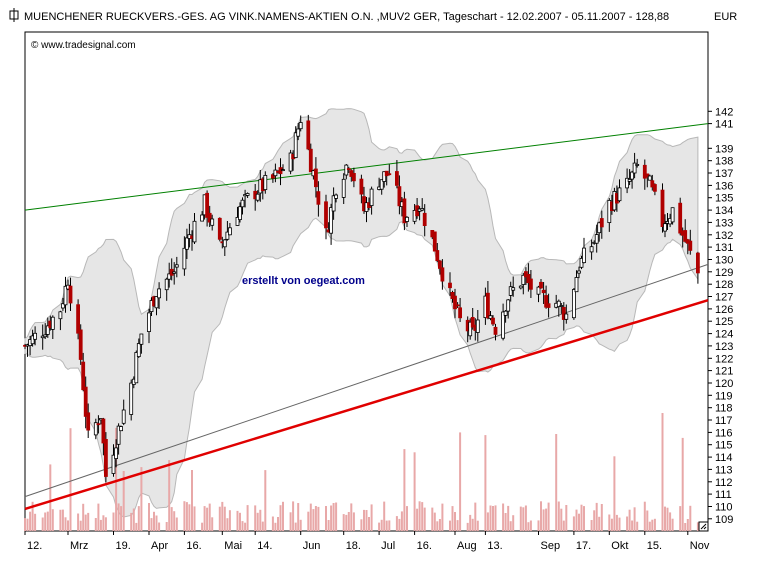  I want to click on x-tick-label: 15., so click(654, 546).